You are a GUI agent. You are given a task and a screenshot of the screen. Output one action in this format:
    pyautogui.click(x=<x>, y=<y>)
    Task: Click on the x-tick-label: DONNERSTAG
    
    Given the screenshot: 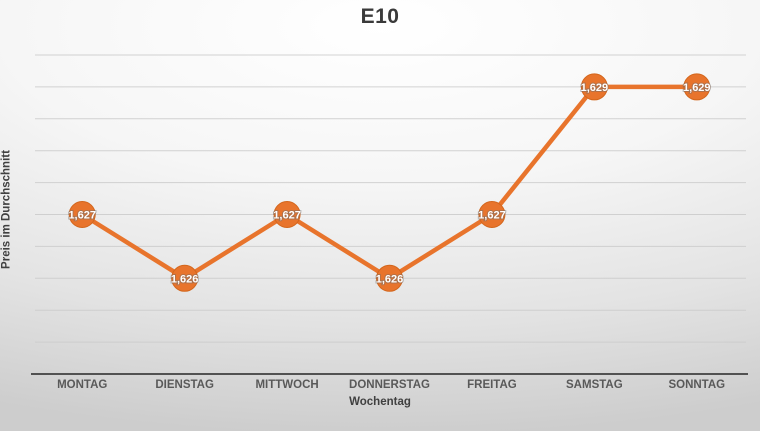 What is the action you would take?
    pyautogui.click(x=389, y=385)
    